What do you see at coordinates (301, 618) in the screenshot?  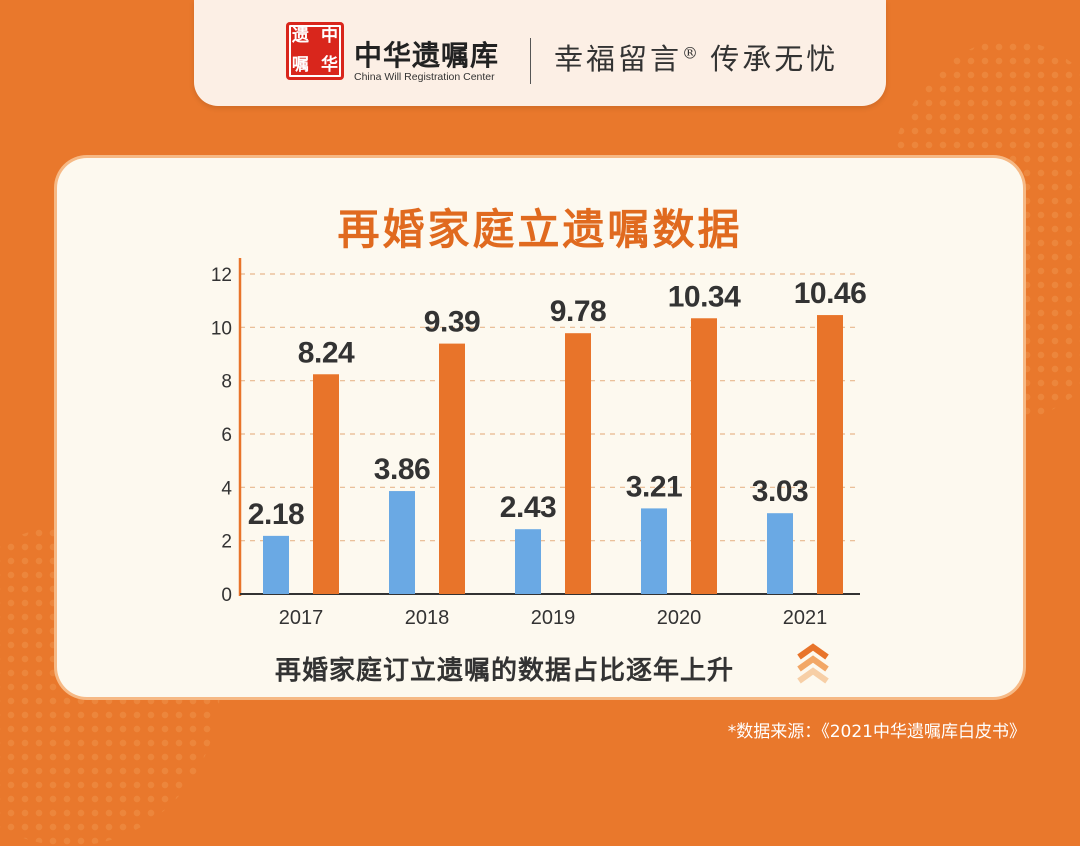 I see `x-tick-label: 2017` at bounding box center [301, 618].